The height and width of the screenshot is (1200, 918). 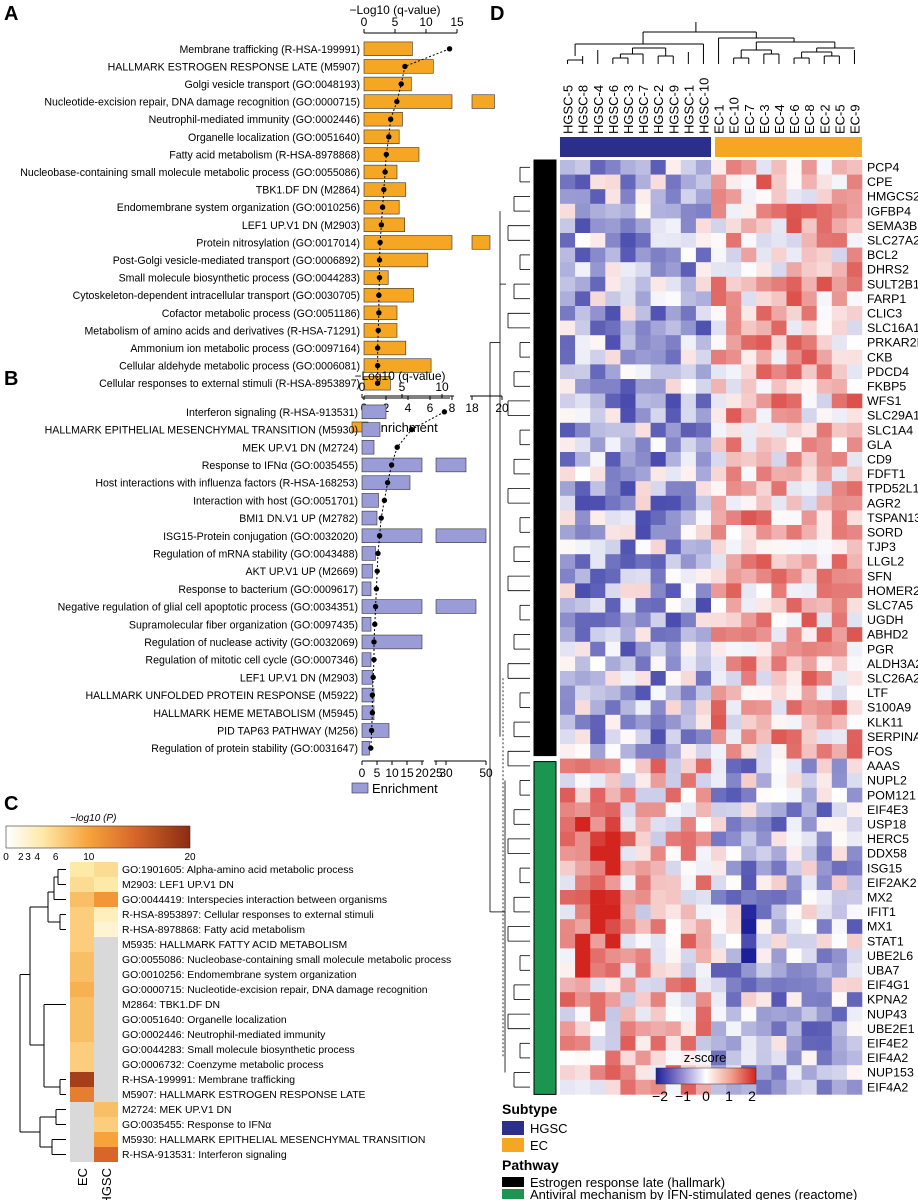 What do you see at coordinates (82, 1019) in the screenshot?
I see `heat-cell-ec` at bounding box center [82, 1019].